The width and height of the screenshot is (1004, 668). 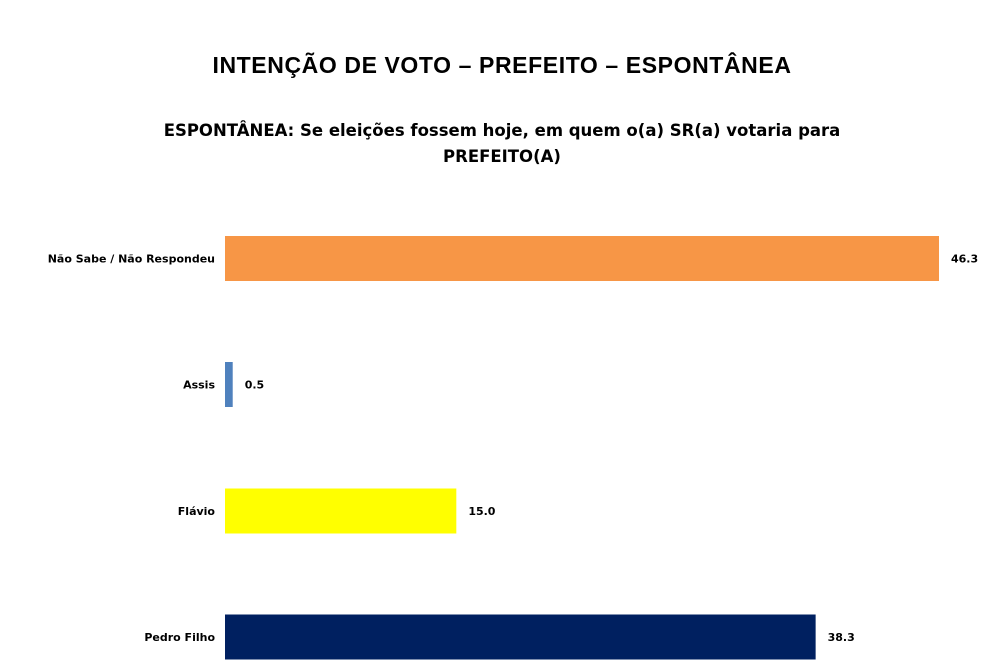 What do you see at coordinates (502, 65) in the screenshot?
I see `chart-title: INTENÇÃO DE VOTO – PREFEITO – ESPONTÂNEA` at bounding box center [502, 65].